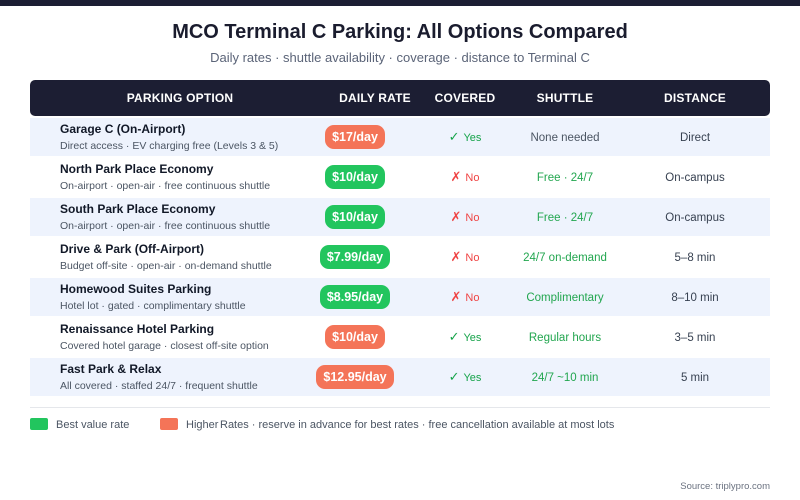 Image resolution: width=800 pixels, height=500 pixels. What do you see at coordinates (355, 297) in the screenshot?
I see `daily-rate-cell: $8.95/day` at bounding box center [355, 297].